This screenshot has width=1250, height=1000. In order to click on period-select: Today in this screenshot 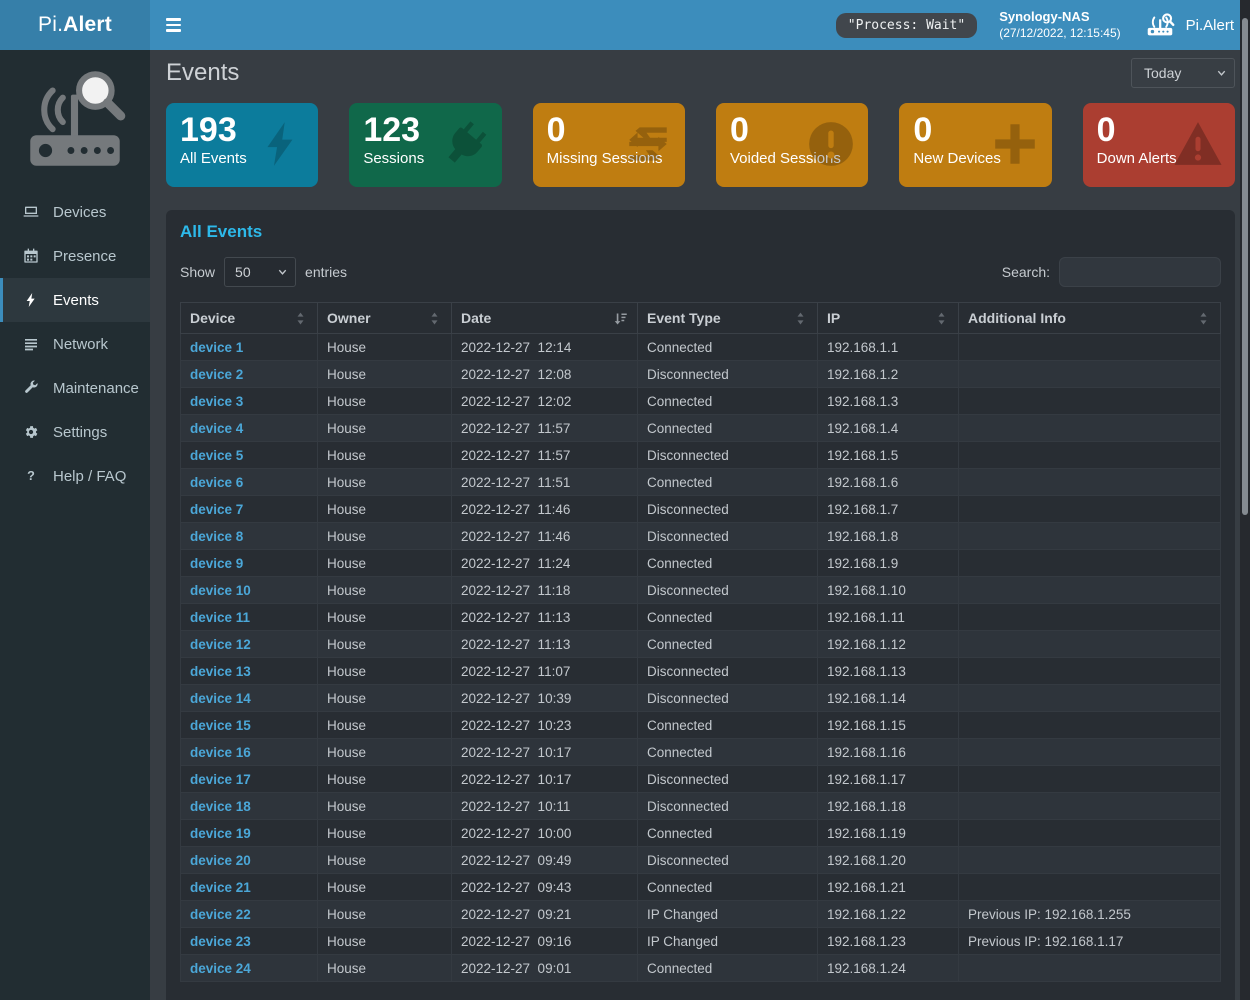, I will do `click(1183, 73)`.